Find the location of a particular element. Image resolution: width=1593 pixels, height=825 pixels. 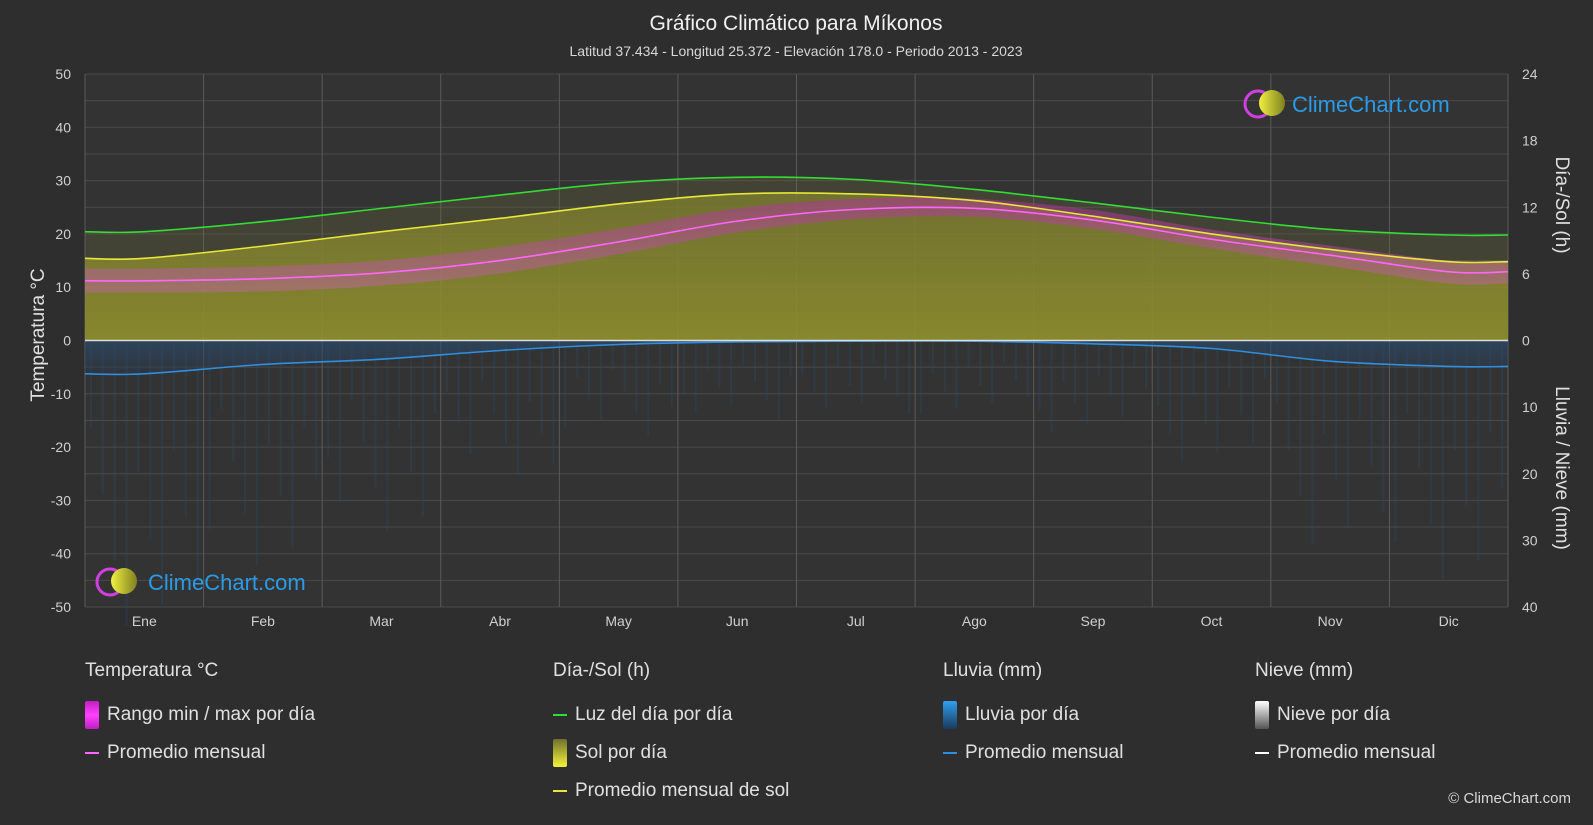

legend-label: Rango min / max por día is located at coordinates (211, 714).